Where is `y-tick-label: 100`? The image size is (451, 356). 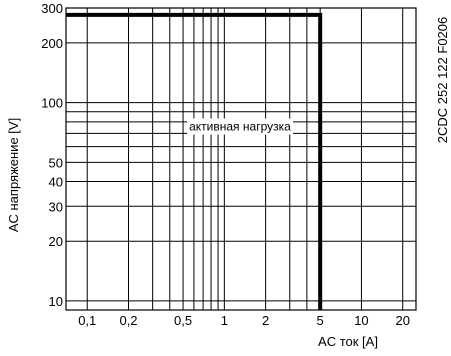 y-tick-label: 100 is located at coordinates (52, 103).